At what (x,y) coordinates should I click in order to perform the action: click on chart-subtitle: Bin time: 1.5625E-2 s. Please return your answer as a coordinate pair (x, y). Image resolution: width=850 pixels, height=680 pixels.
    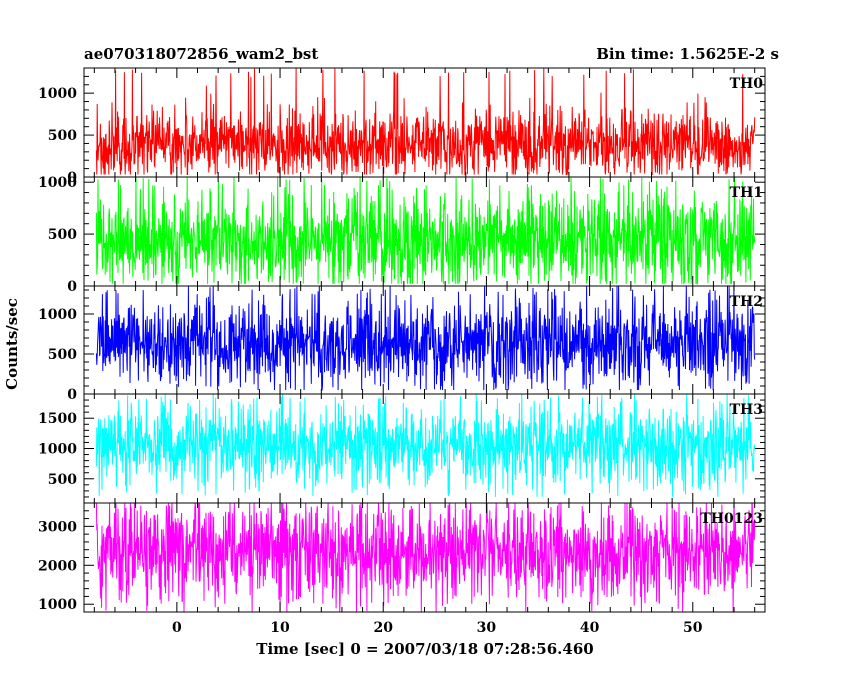
    Looking at the image, I should click on (687, 54).